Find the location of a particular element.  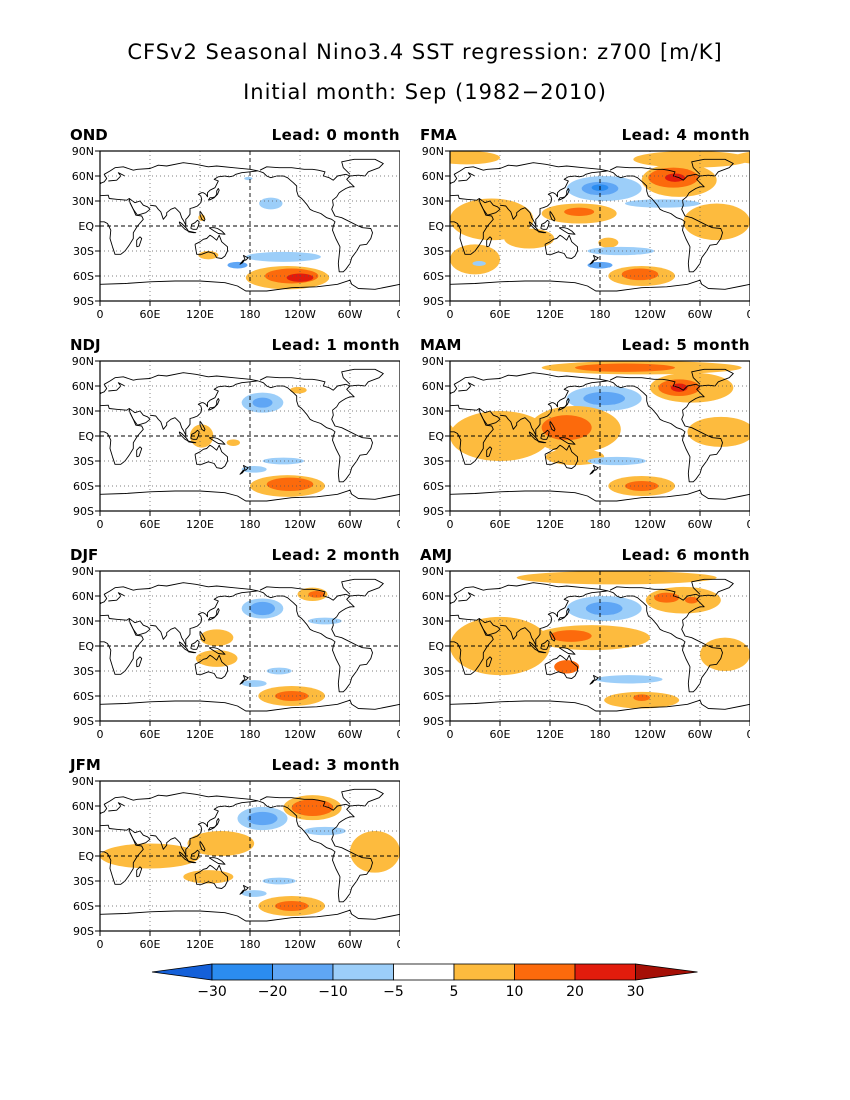

x-tick-label: 180 is located at coordinates (600, 314).